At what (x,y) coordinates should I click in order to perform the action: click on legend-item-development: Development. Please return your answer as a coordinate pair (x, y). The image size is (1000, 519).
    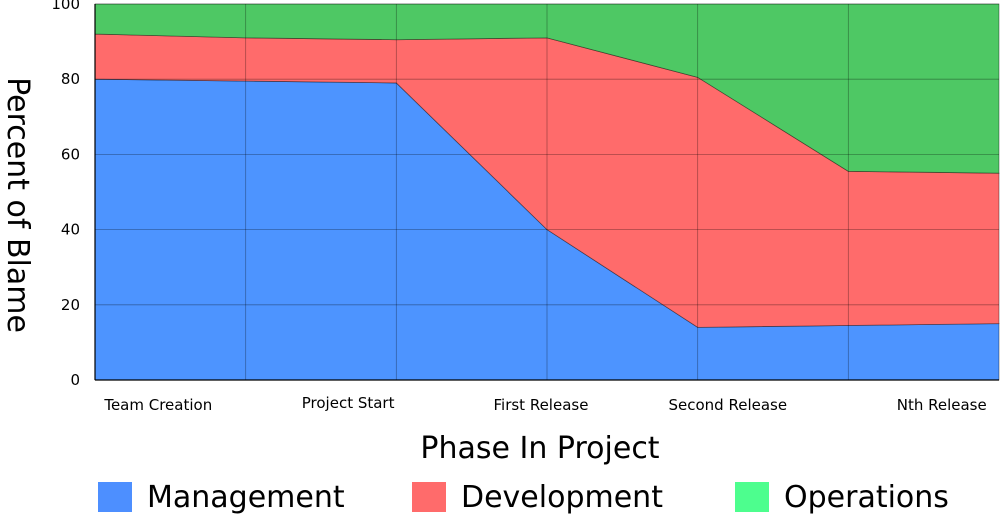
    Looking at the image, I should click on (537, 497).